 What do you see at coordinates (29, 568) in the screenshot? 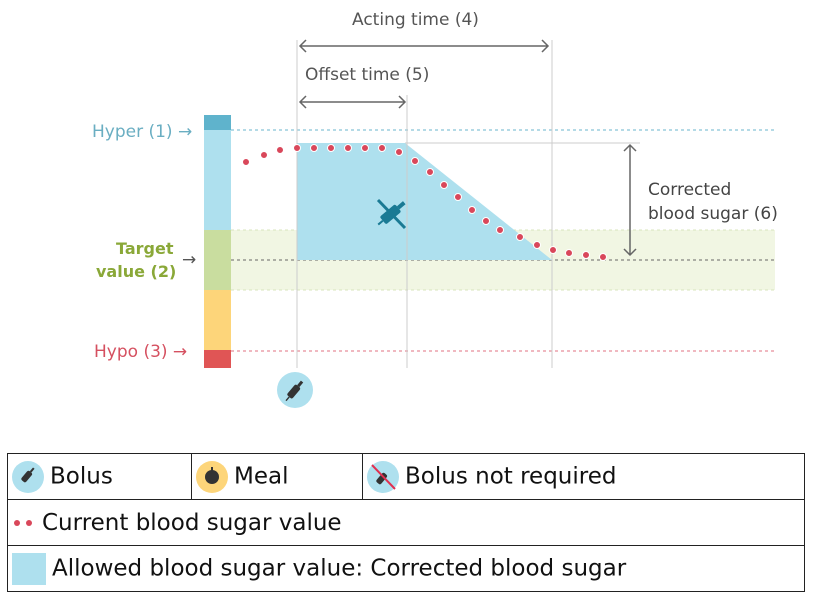
I see `allowed-swatch` at bounding box center [29, 568].